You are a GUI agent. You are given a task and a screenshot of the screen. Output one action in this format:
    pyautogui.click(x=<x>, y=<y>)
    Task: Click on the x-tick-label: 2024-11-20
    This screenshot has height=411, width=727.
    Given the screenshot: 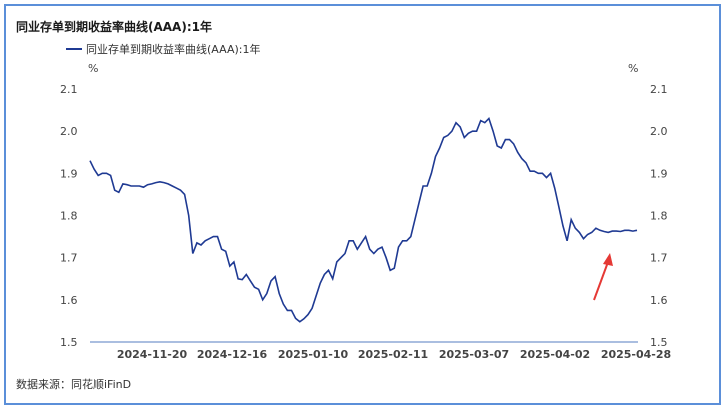 What is the action you would take?
    pyautogui.click(x=152, y=354)
    